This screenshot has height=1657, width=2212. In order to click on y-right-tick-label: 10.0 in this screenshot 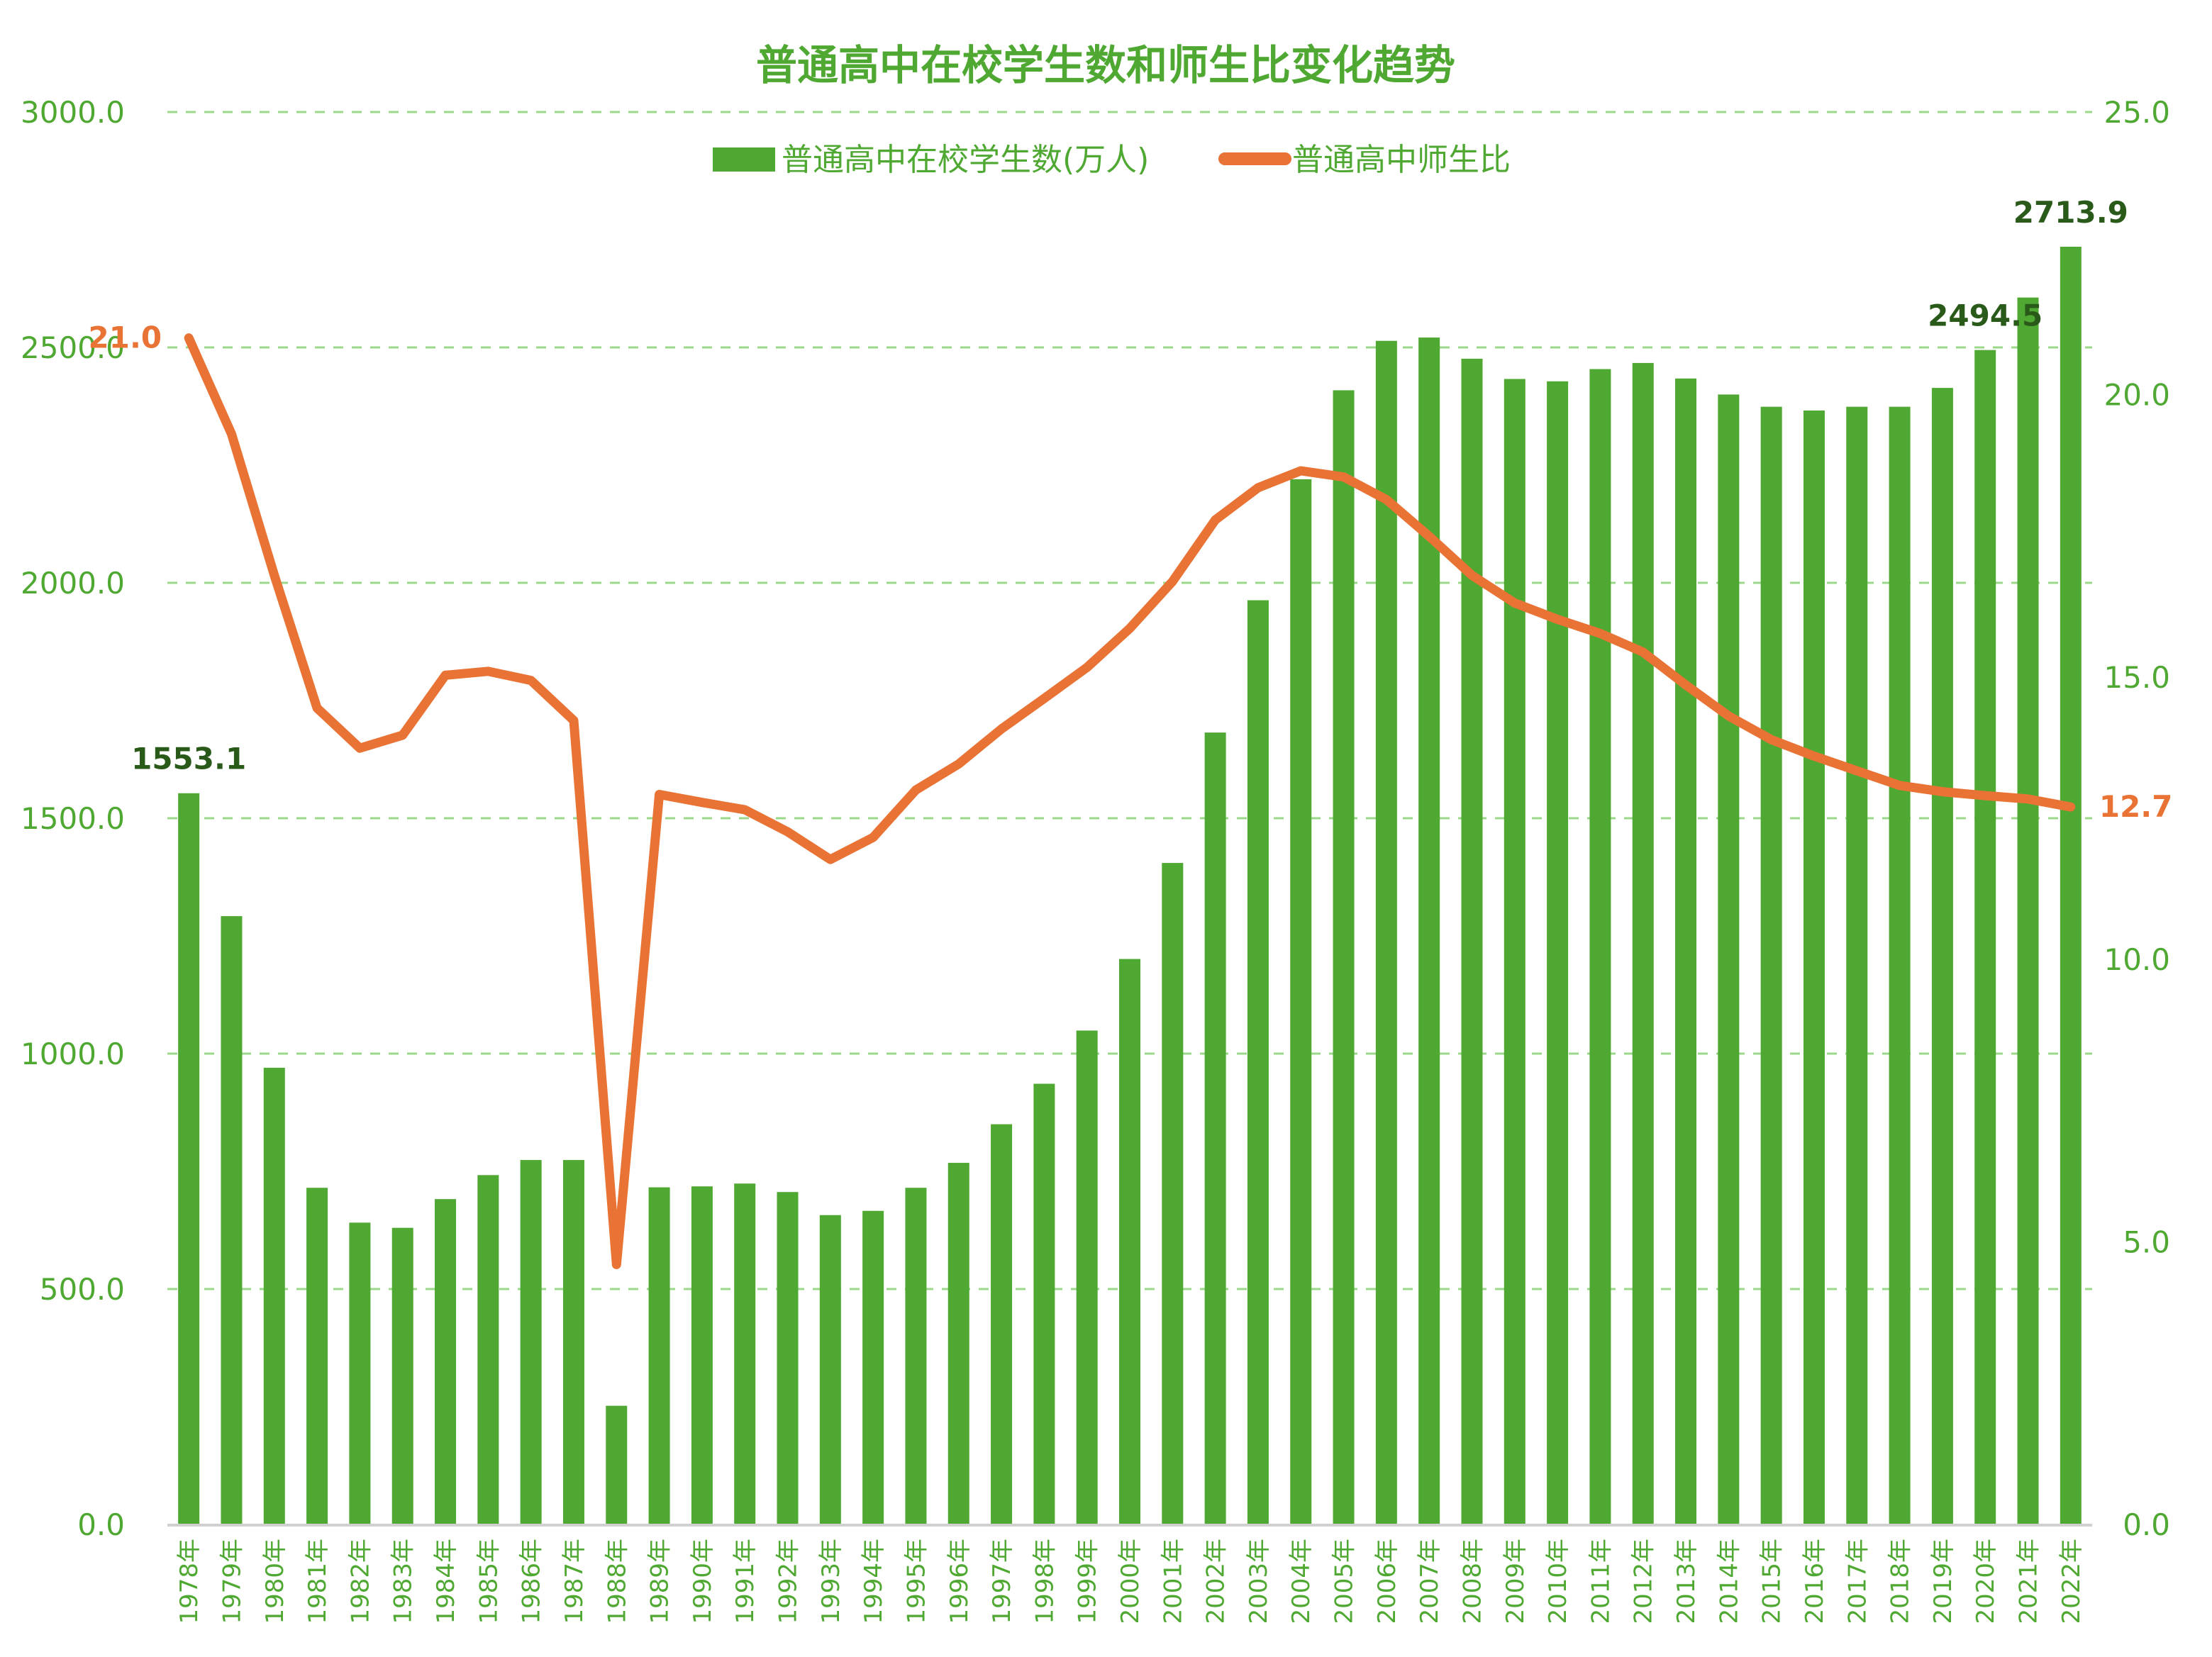, I will do `click(2136, 959)`.